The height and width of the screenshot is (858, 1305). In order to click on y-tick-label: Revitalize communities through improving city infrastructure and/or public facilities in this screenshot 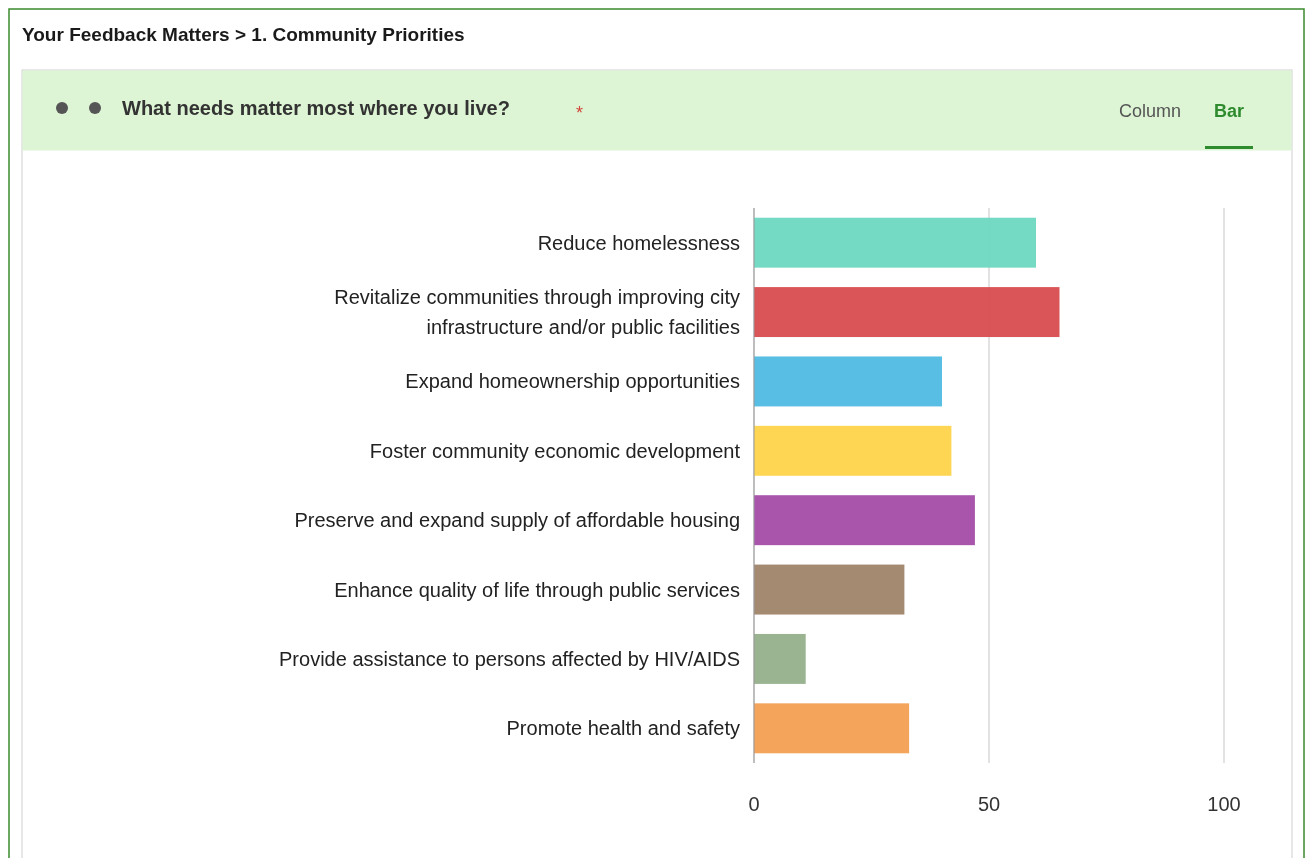, I will do `click(537, 312)`.